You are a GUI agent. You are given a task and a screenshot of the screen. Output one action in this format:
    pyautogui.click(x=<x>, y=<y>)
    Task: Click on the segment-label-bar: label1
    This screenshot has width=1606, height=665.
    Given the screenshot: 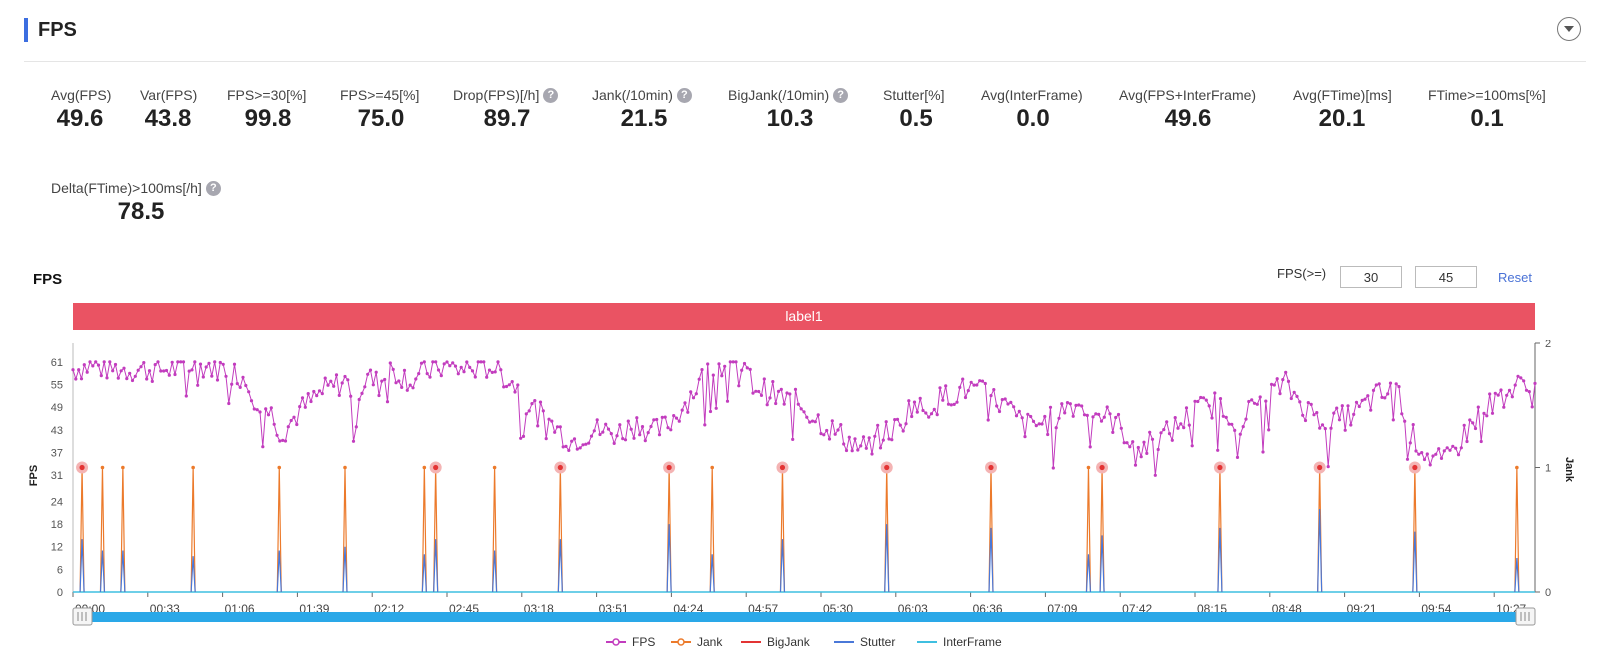 What is the action you would take?
    pyautogui.click(x=804, y=316)
    